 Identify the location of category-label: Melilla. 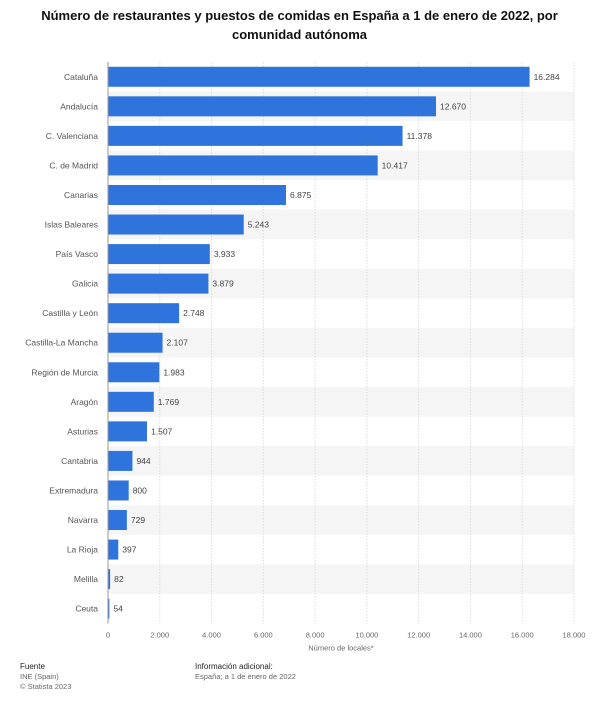
(86, 579).